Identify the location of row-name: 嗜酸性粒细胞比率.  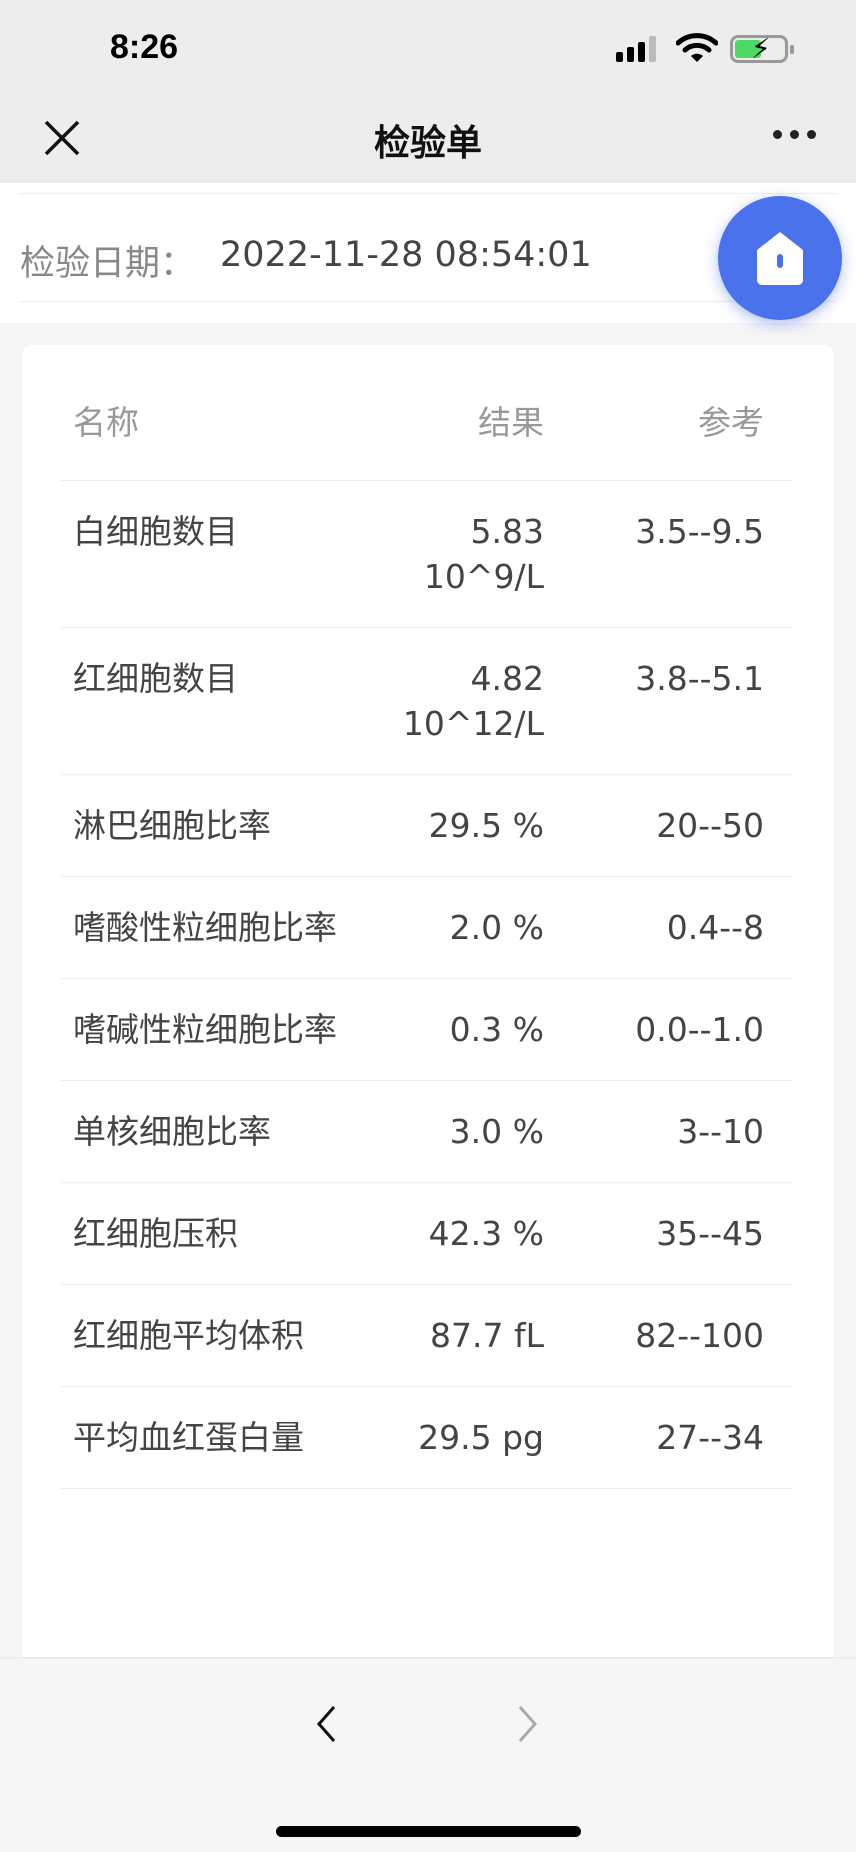
(205, 927).